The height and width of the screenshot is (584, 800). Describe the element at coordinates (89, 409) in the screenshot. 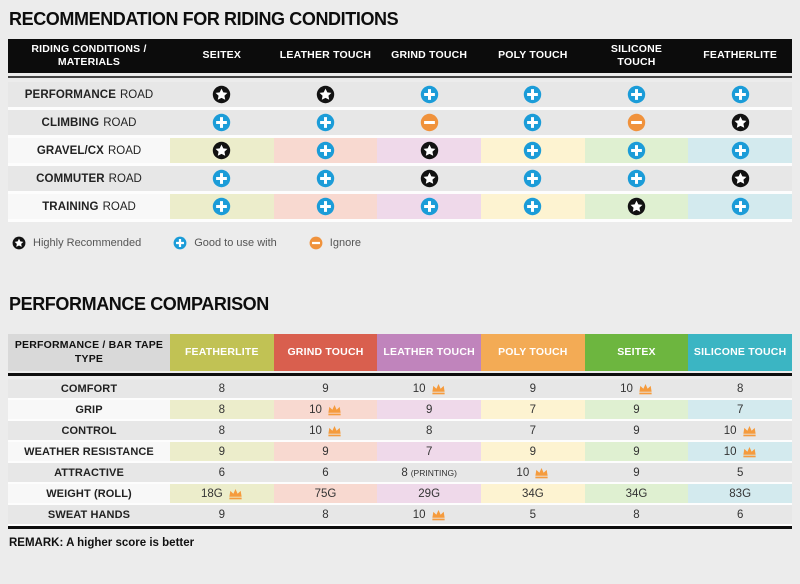

I see `row-label: GRIP` at that location.